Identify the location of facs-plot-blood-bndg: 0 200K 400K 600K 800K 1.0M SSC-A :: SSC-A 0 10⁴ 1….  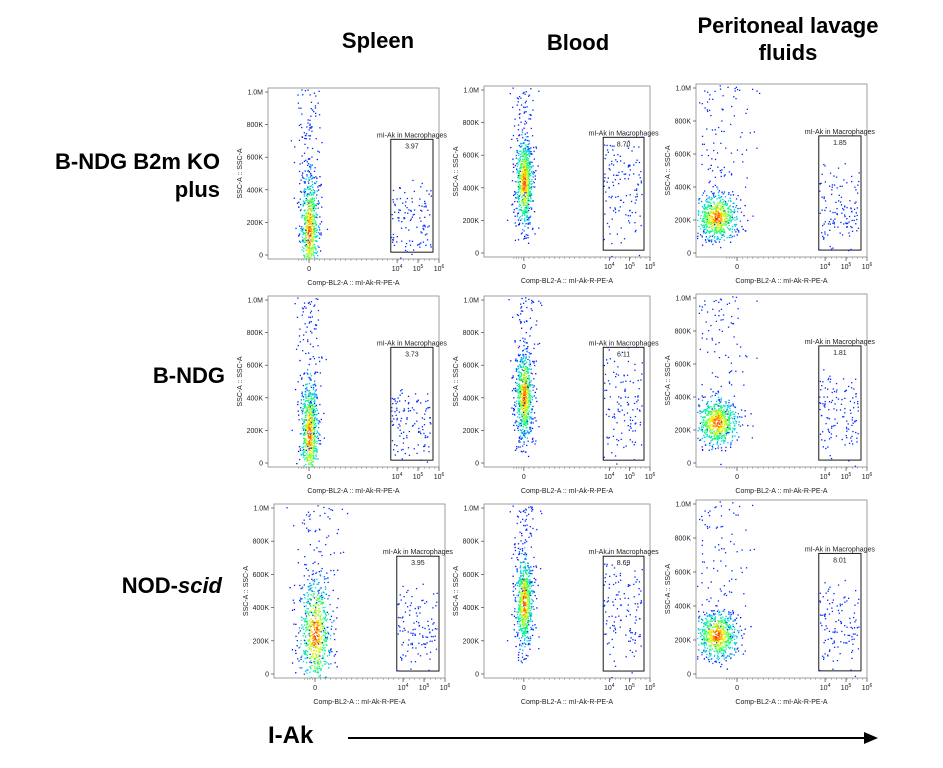
(554, 394).